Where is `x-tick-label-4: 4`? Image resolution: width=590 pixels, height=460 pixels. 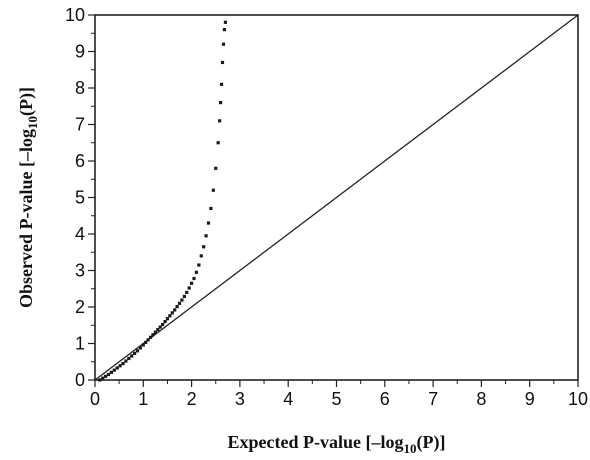 x-tick-label-4: 4 is located at coordinates (288, 399).